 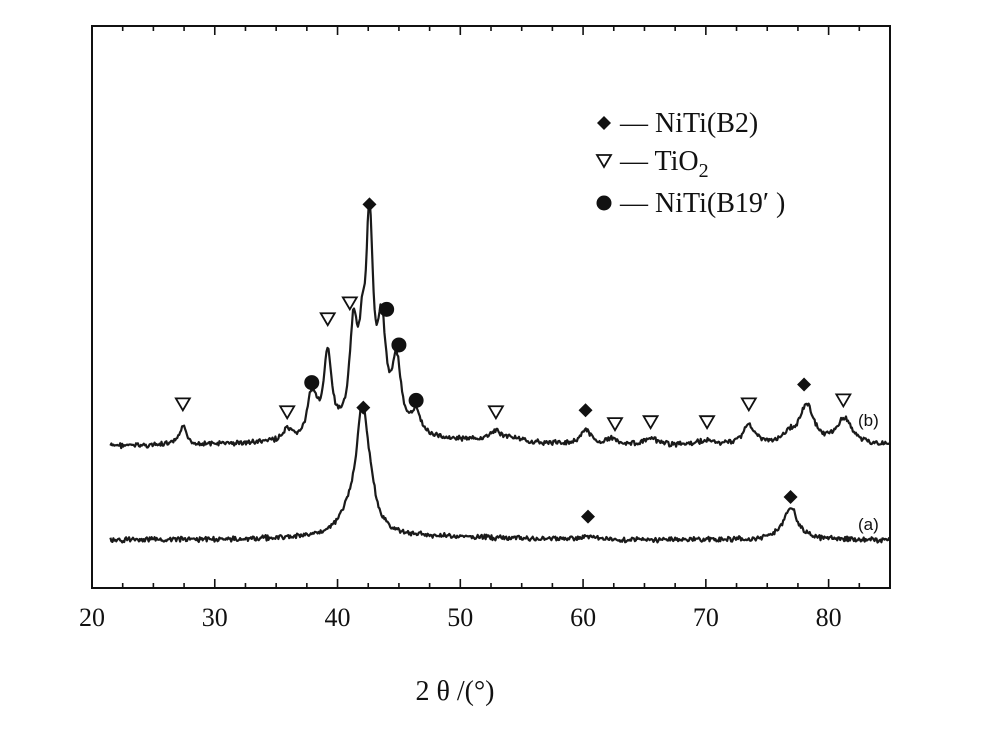 What do you see at coordinates (604, 203) in the screenshot?
I see `legend-marker-circle` at bounding box center [604, 203].